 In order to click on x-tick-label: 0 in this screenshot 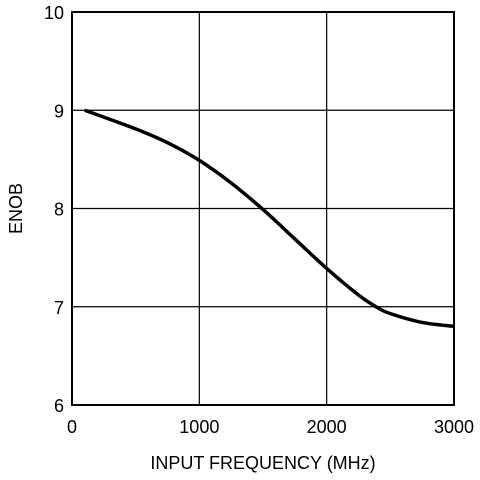, I will do `click(72, 427)`.